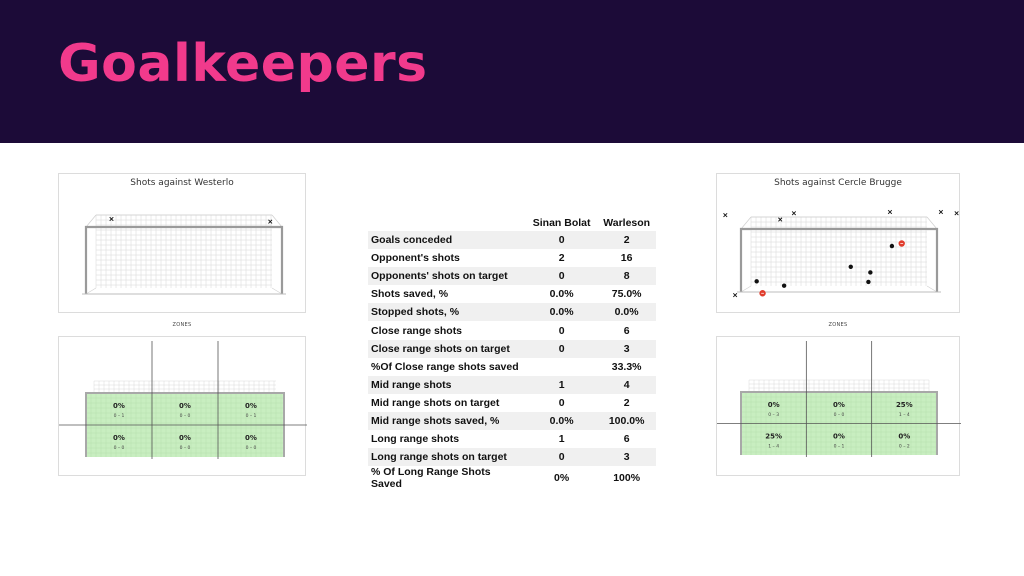 This screenshot has height=576, width=1024. I want to click on page-title: Goalkeepers, so click(243, 64).